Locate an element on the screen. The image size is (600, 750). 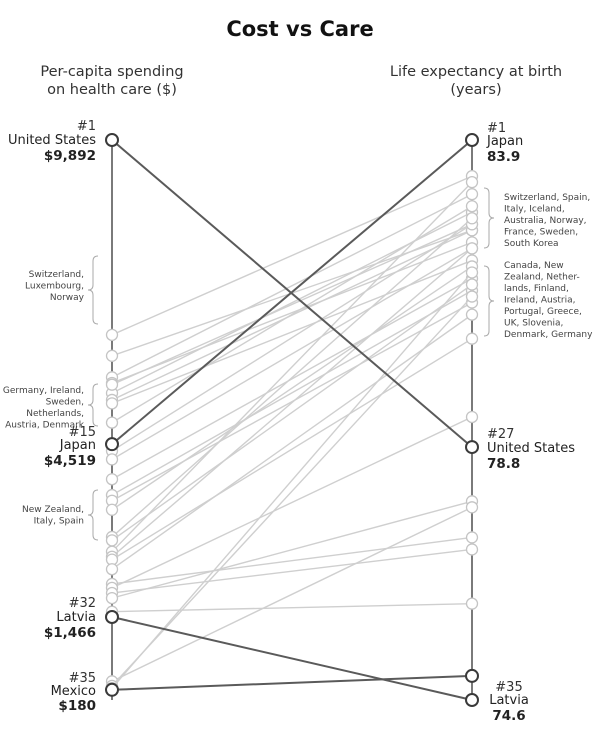
left-group-text: Switzerland, is located at coordinates (56, 275).